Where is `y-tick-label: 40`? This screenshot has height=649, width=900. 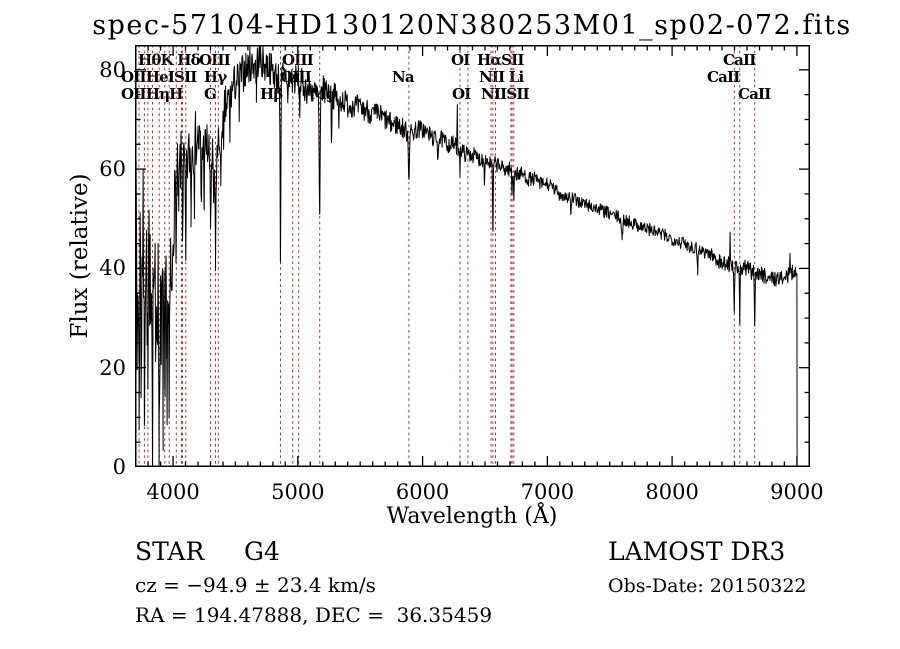 y-tick-label: 40 is located at coordinates (112, 268).